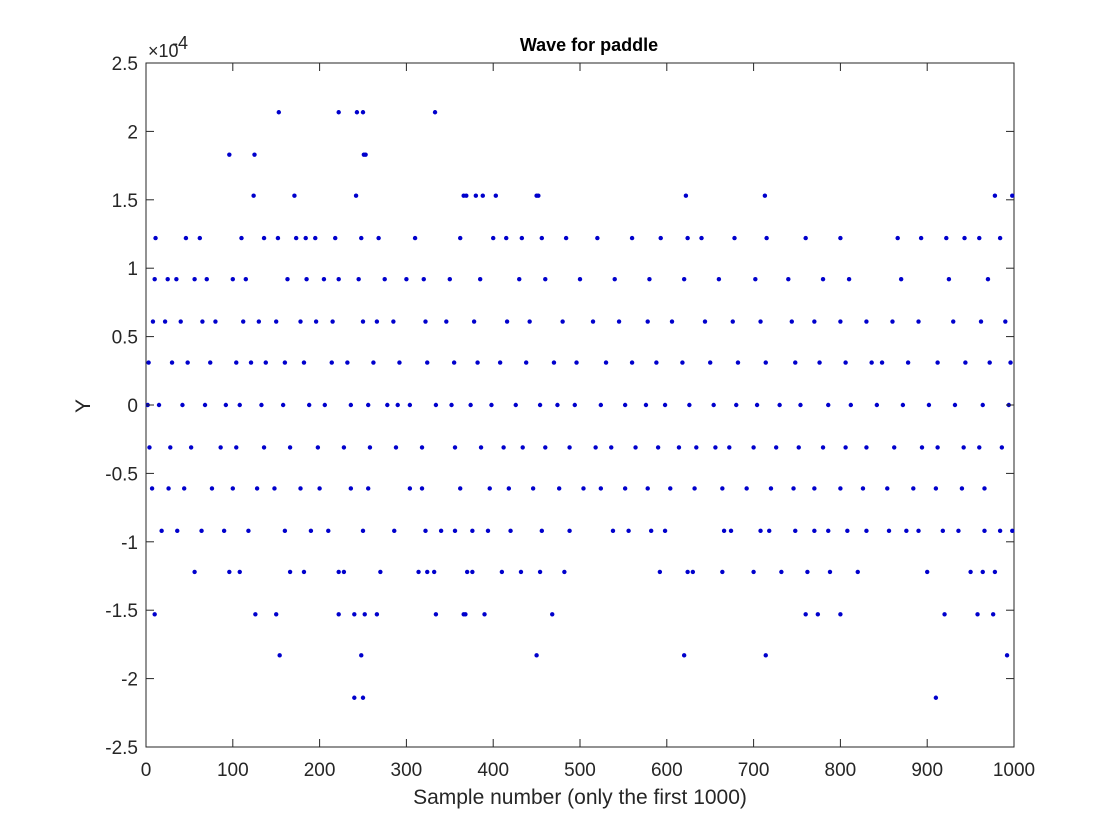 The image size is (1120, 840). Describe the element at coordinates (180, 43) in the screenshot. I see `y-exponent-value: -4` at that location.